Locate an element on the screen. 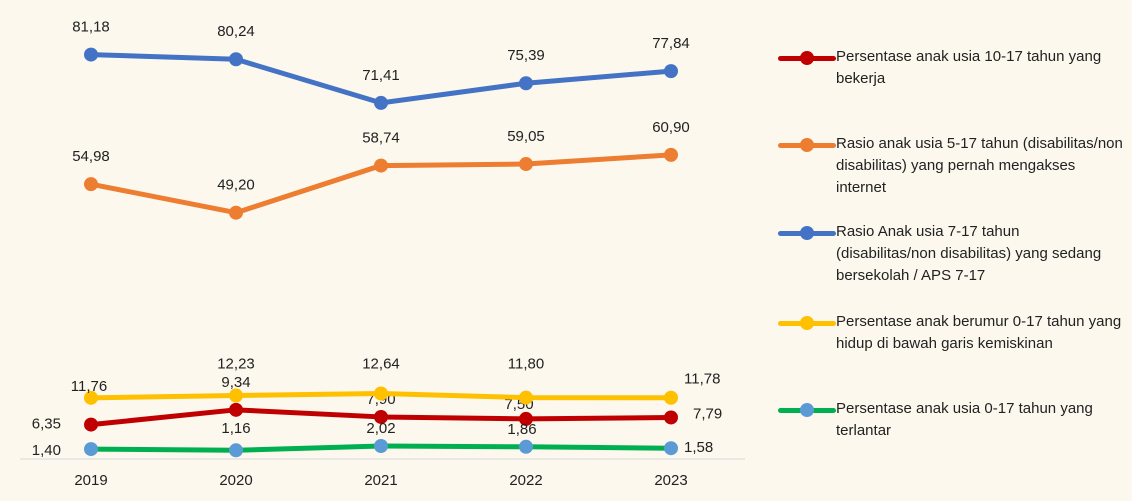 Image resolution: width=1132 pixels, height=501 pixels. data-label: 80,24 is located at coordinates (236, 31).